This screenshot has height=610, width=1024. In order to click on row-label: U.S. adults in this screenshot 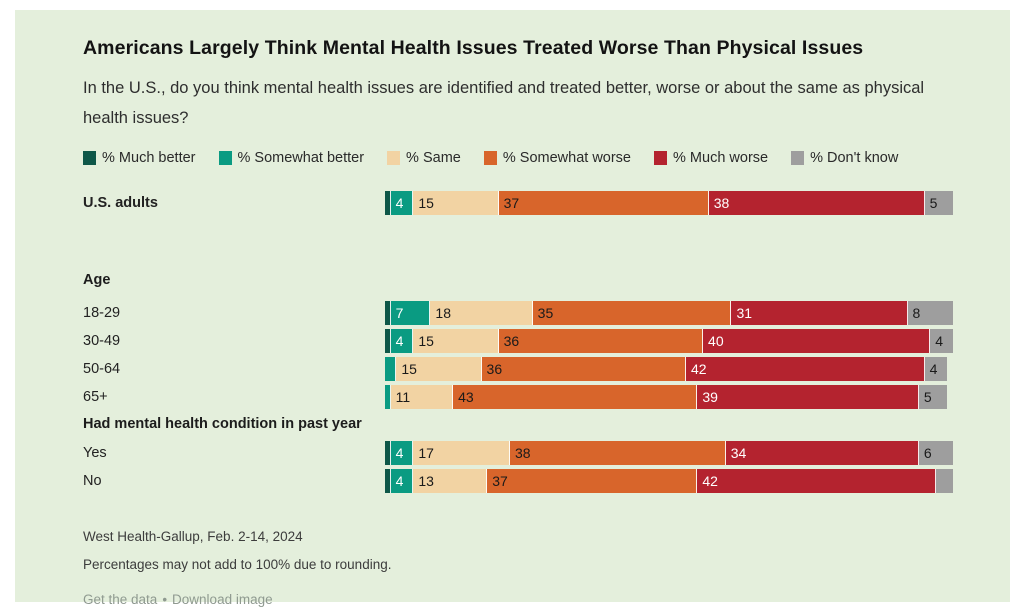, I will do `click(120, 203)`.